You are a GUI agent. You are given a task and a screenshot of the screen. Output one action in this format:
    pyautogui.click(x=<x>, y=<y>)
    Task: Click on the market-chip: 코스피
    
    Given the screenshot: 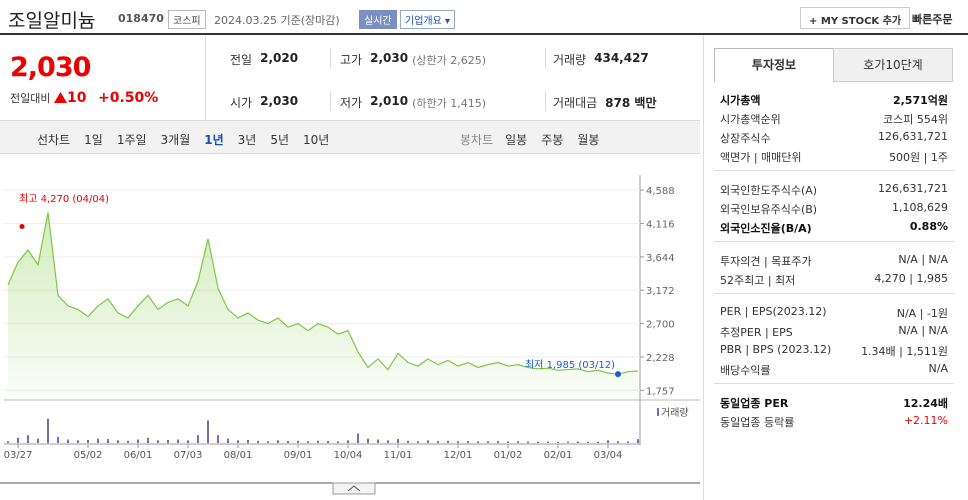 What is the action you would take?
    pyautogui.click(x=187, y=19)
    